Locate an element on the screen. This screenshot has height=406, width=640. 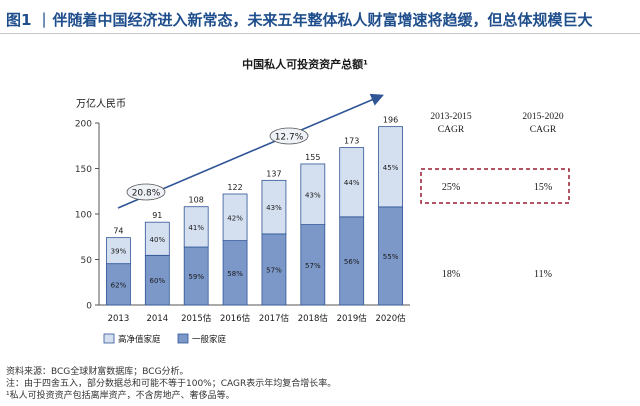
y-axis-label: 万亿人民币 is located at coordinates (101, 103).